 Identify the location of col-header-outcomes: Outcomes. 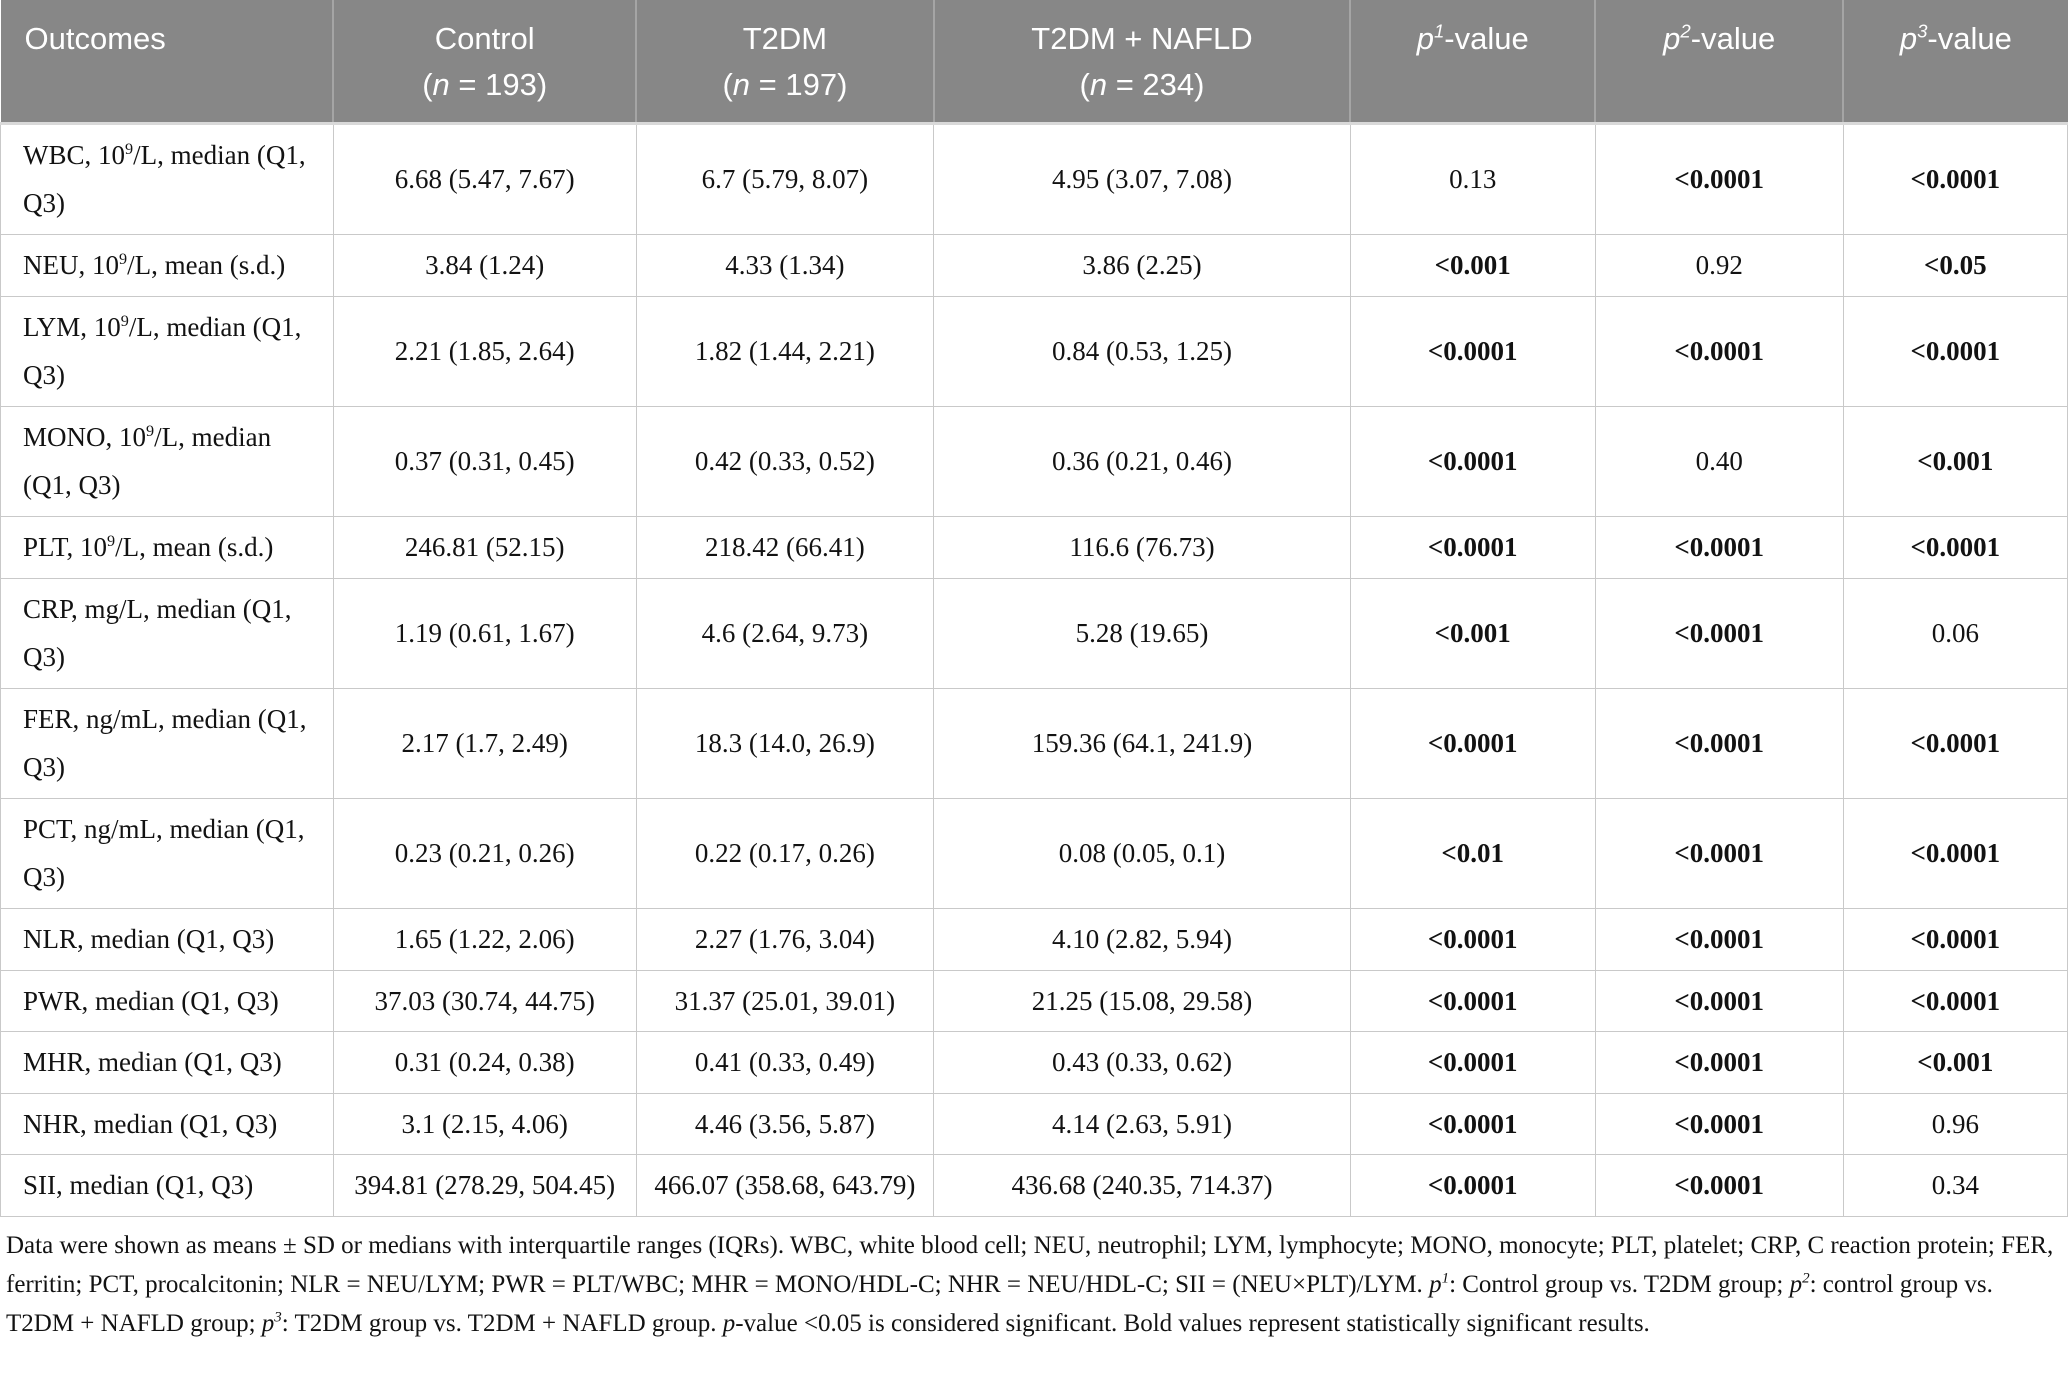
(167, 62).